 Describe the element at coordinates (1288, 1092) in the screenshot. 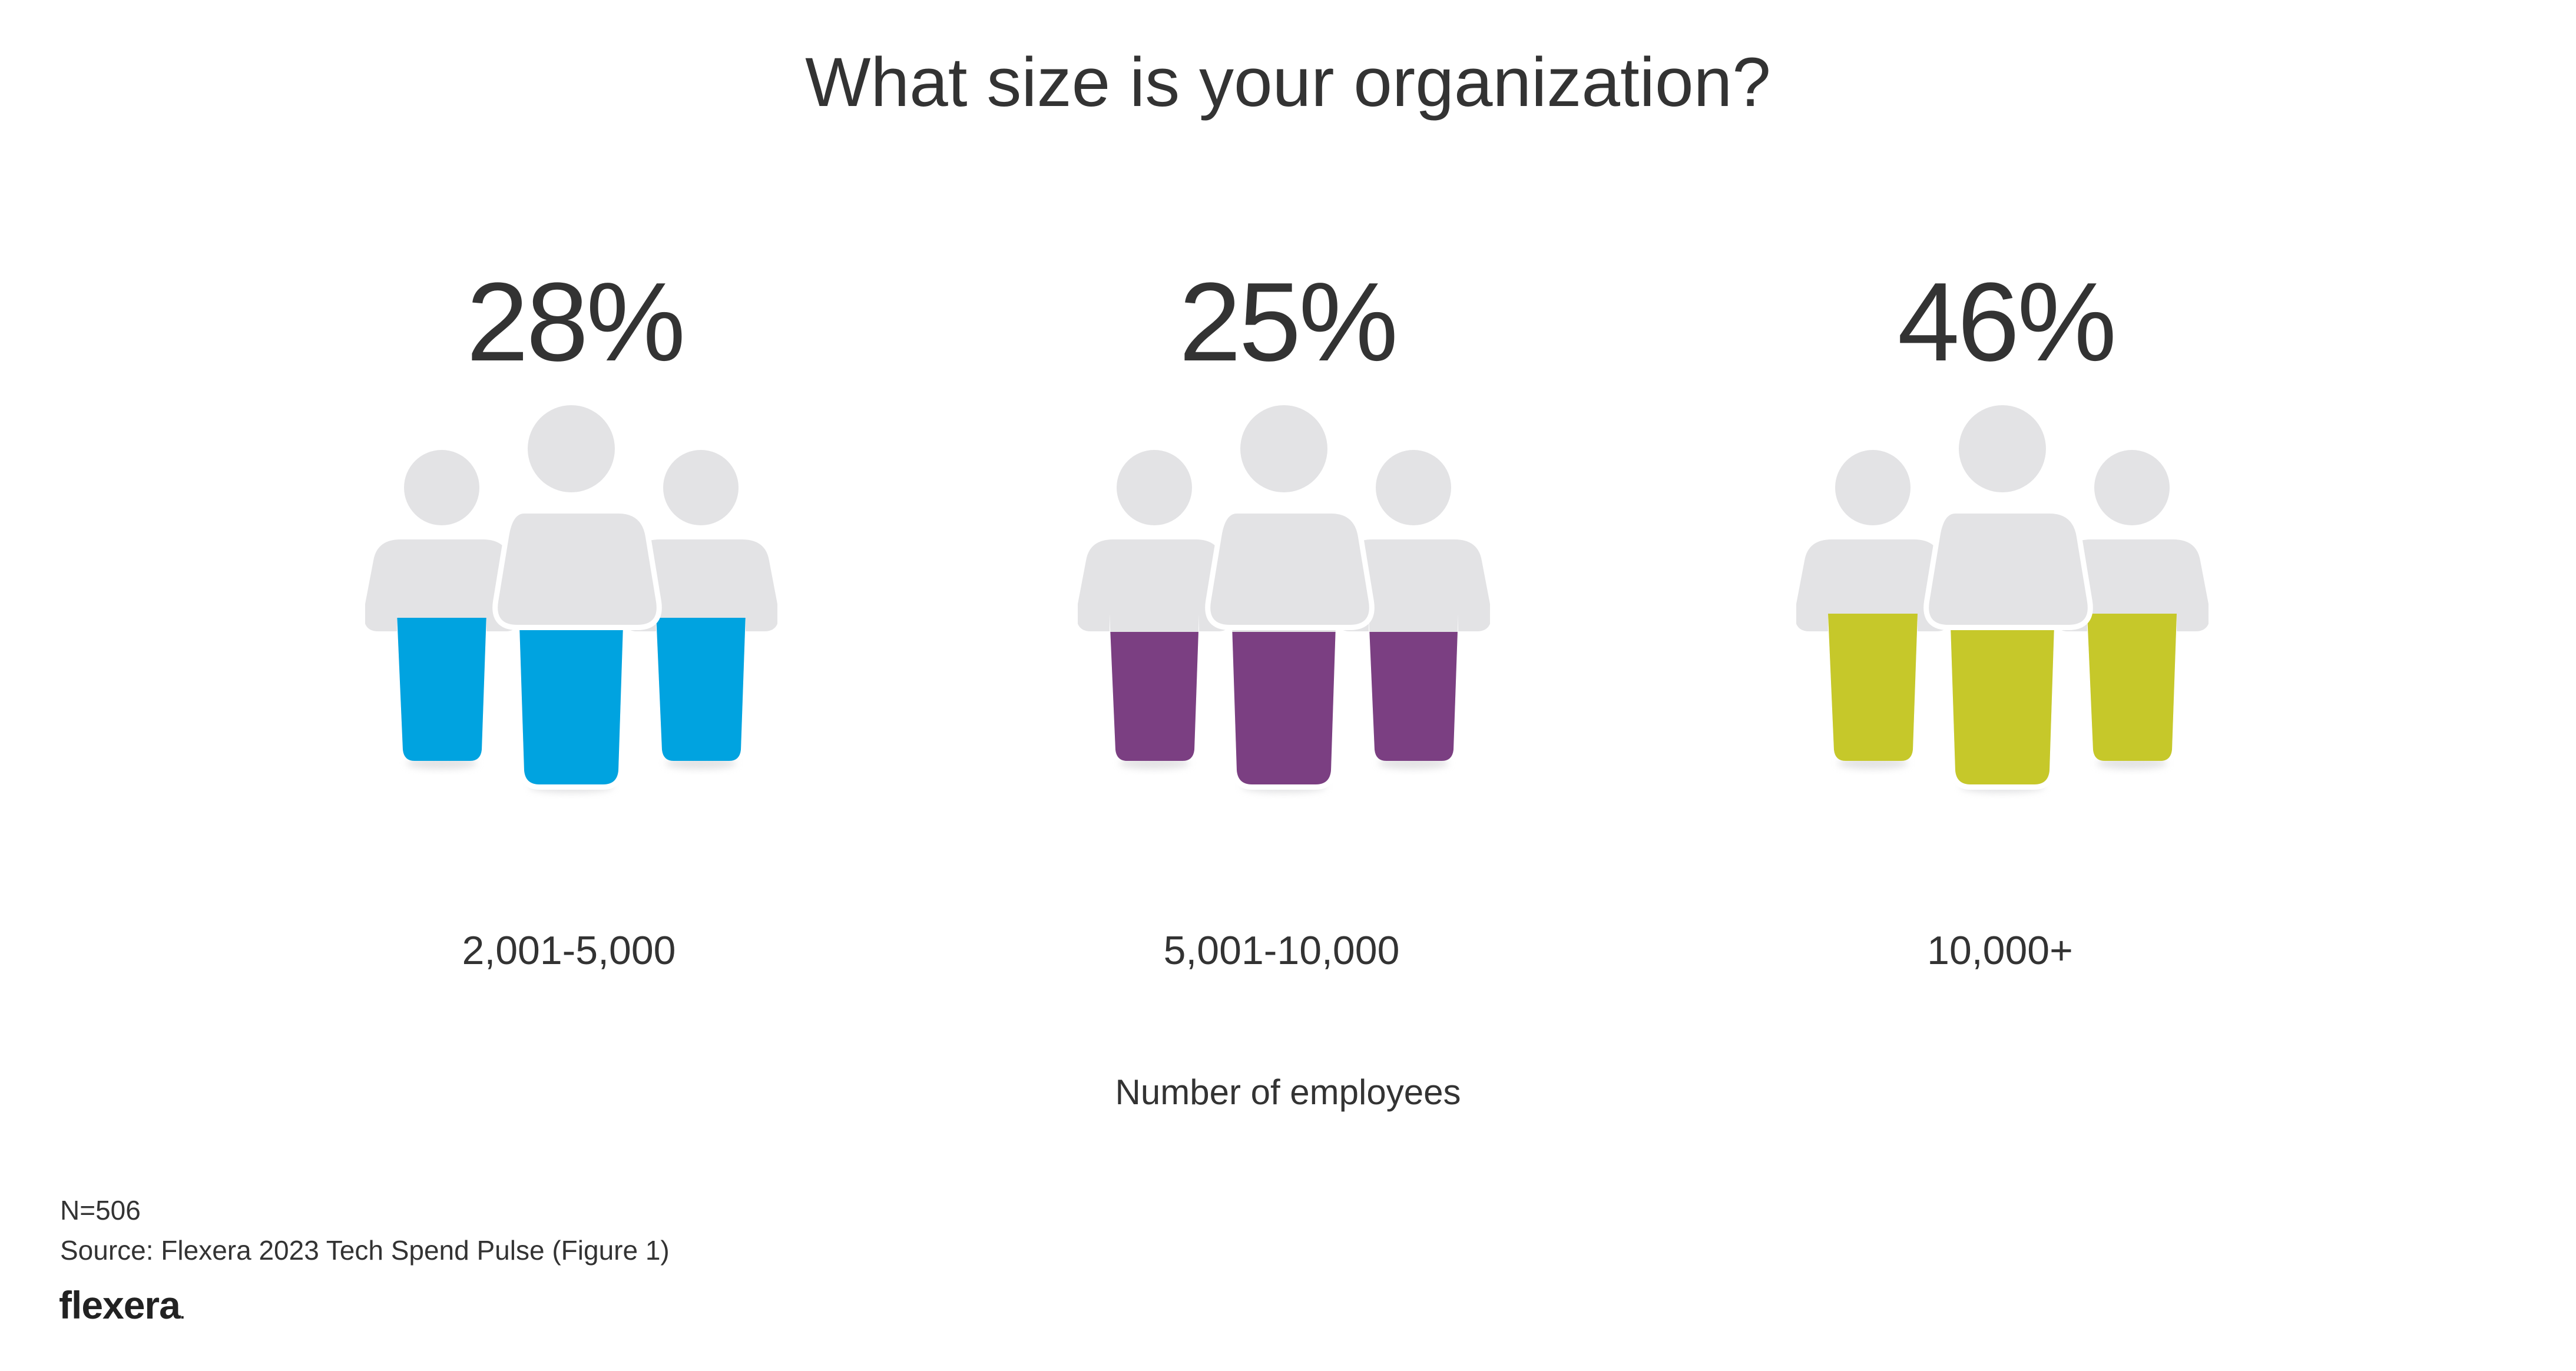

I see `x-axis-label: Number of employees` at that location.